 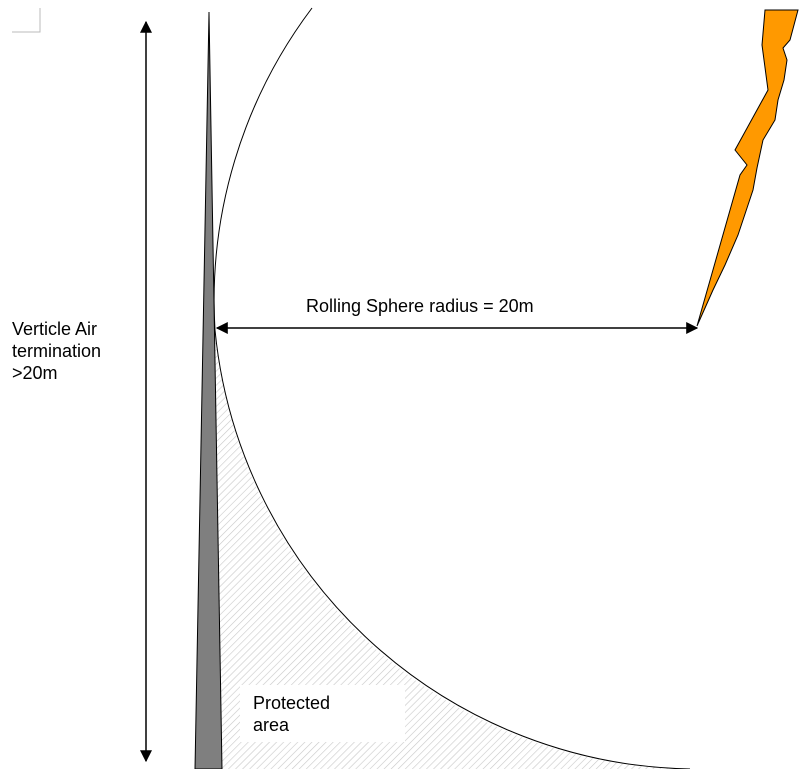 I want to click on protected-label-line-2: area, so click(x=291, y=725).